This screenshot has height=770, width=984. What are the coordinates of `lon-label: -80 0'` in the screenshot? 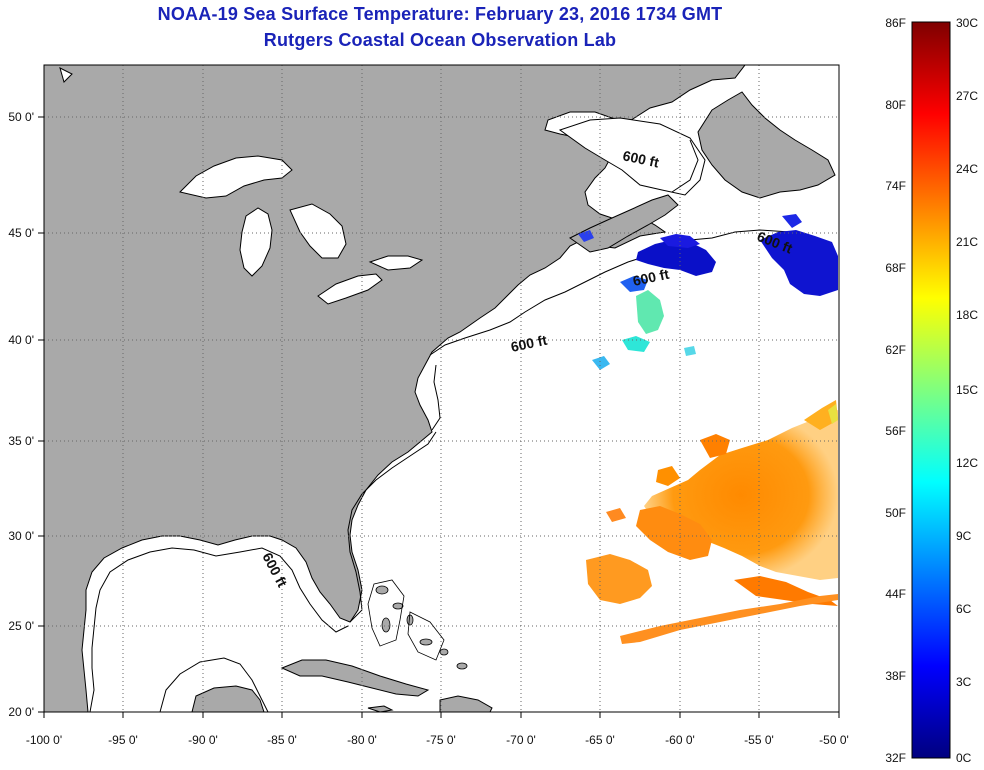 It's located at (362, 740).